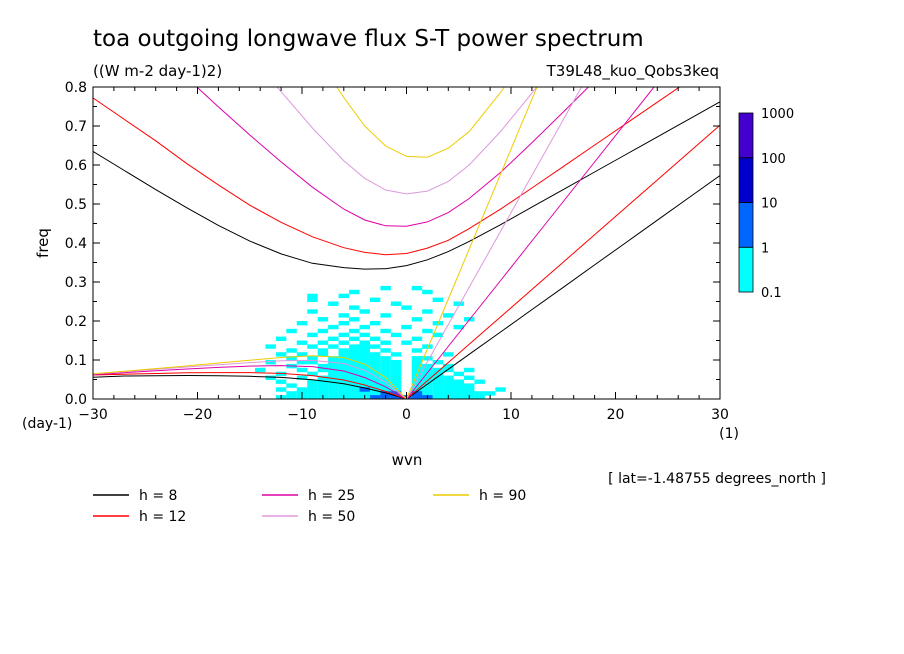 This screenshot has width=904, height=654. I want to click on x-axis-label: wvn, so click(407, 460).